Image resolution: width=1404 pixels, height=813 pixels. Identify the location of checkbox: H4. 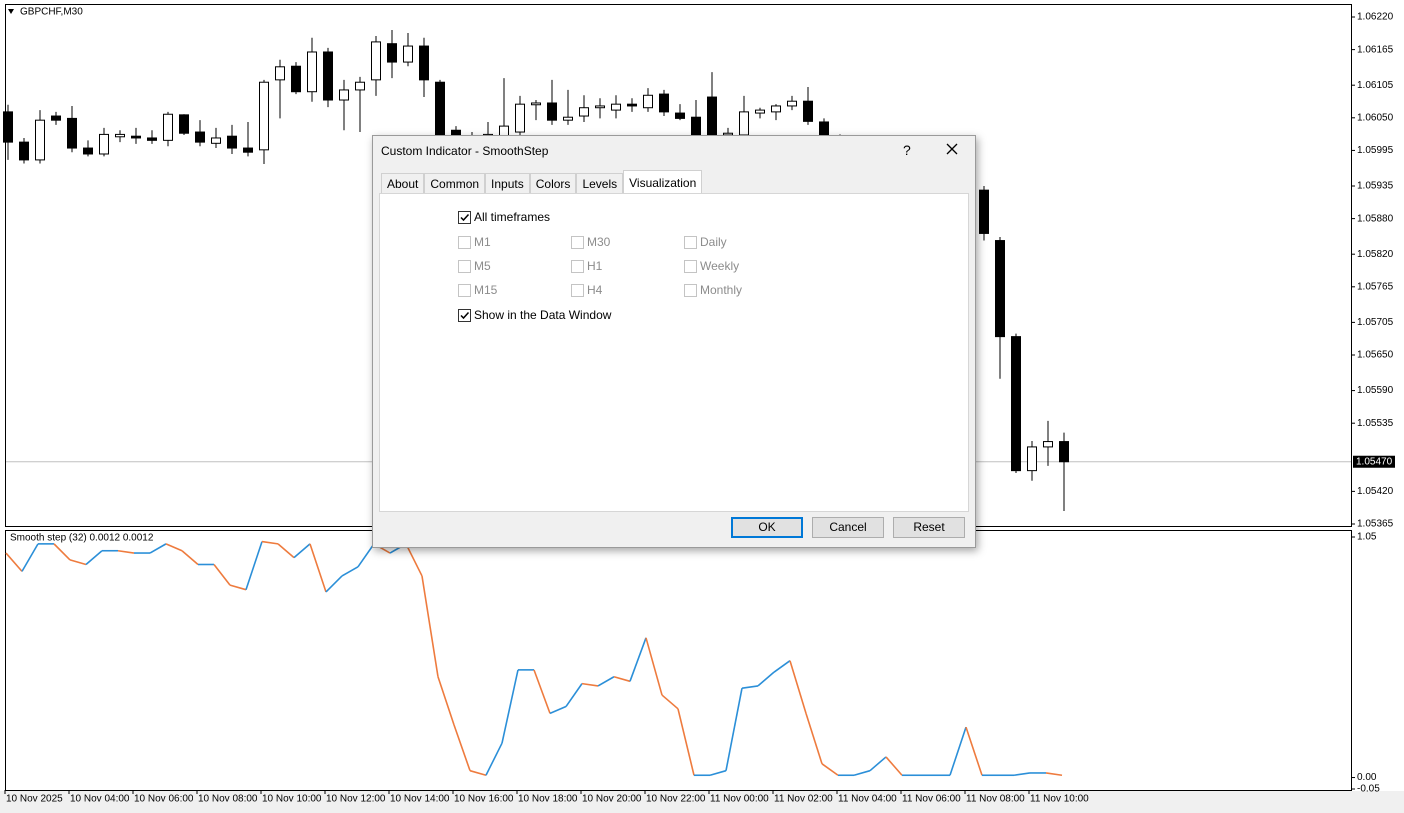
(586, 290).